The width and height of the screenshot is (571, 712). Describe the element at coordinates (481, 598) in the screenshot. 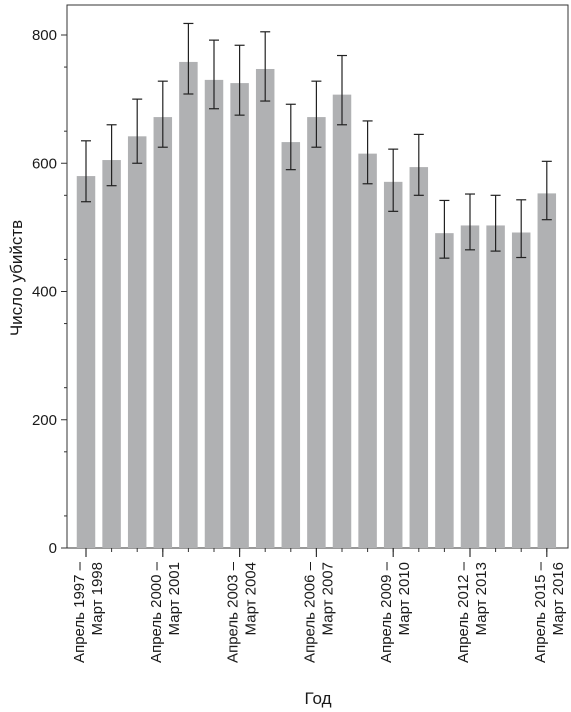

I see `x-tick-label-line2: Март 2013` at that location.